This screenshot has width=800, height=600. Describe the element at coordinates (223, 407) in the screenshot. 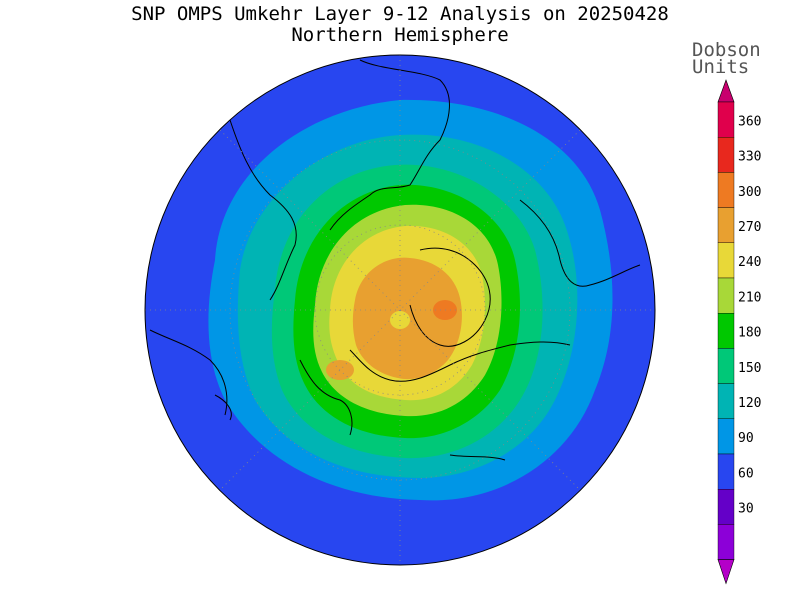

I see `coastline-aleutians` at that location.